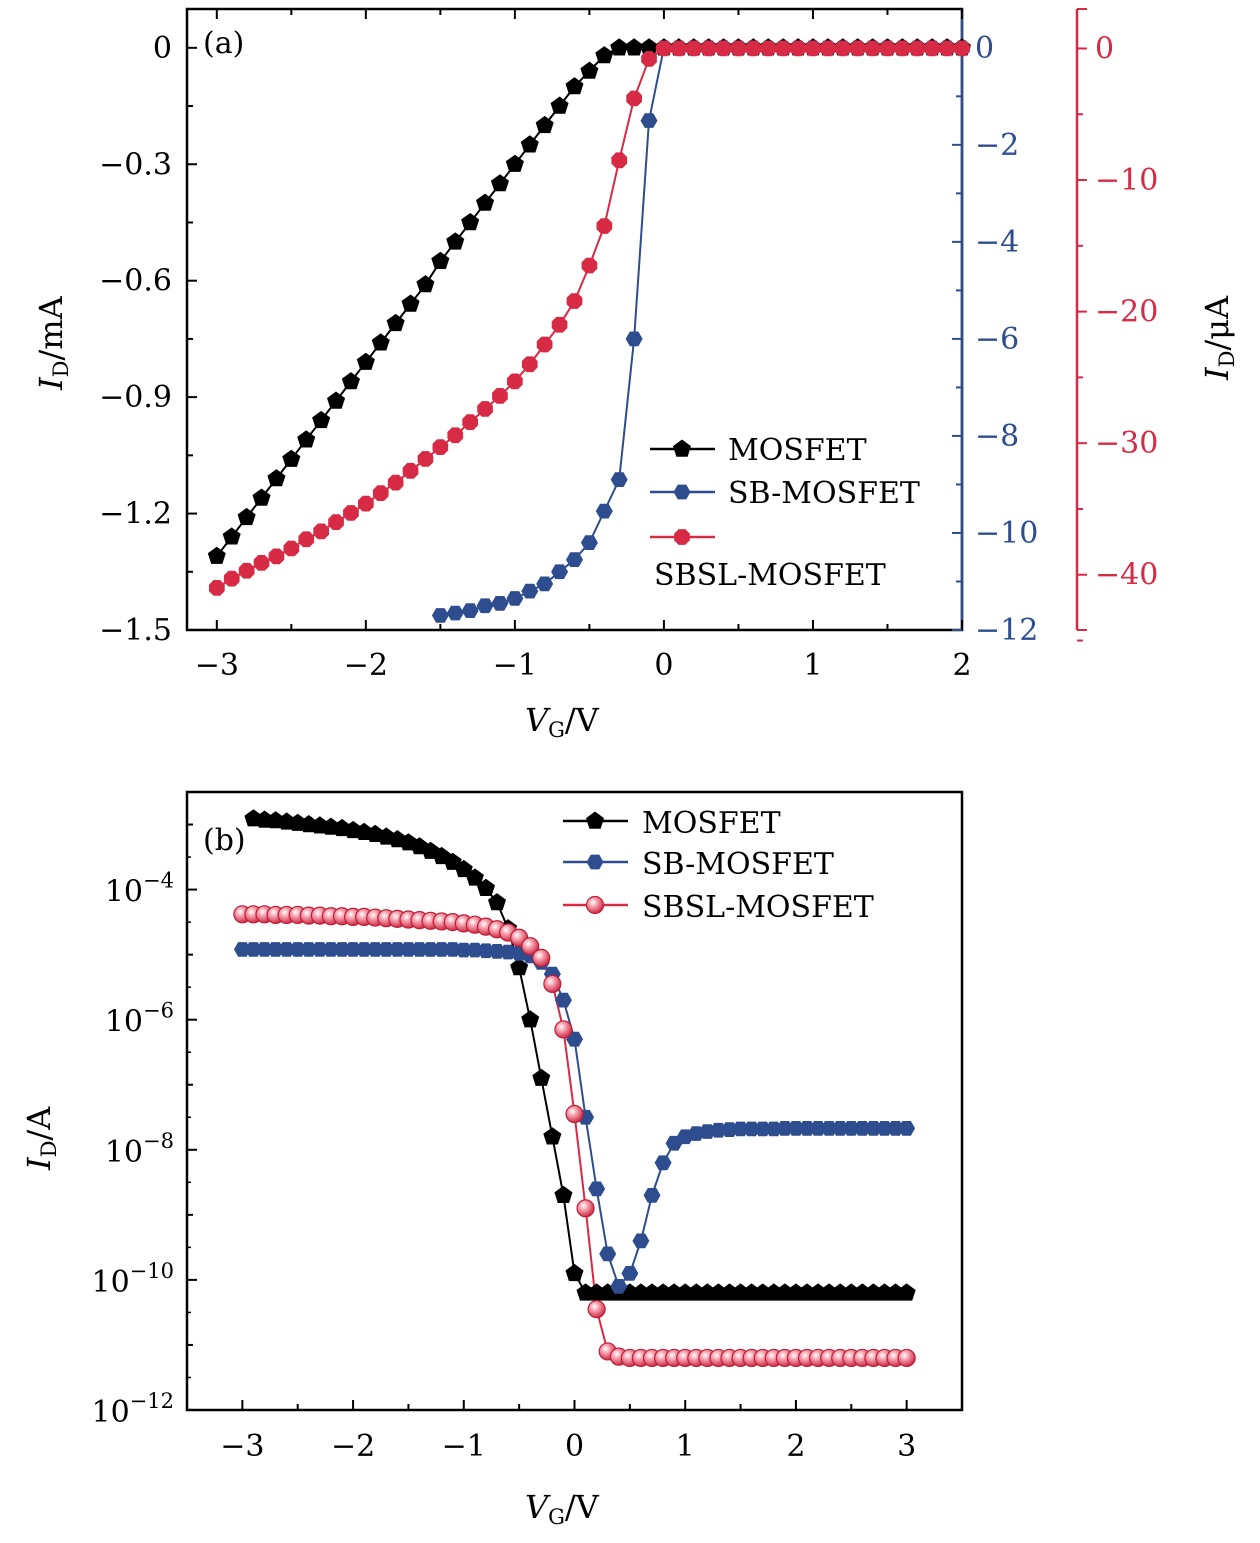  Describe the element at coordinates (144, 1110) in the screenshot. I see `y-ticks-b: 10−4 10−6 10−8 10−10 10−12` at that location.